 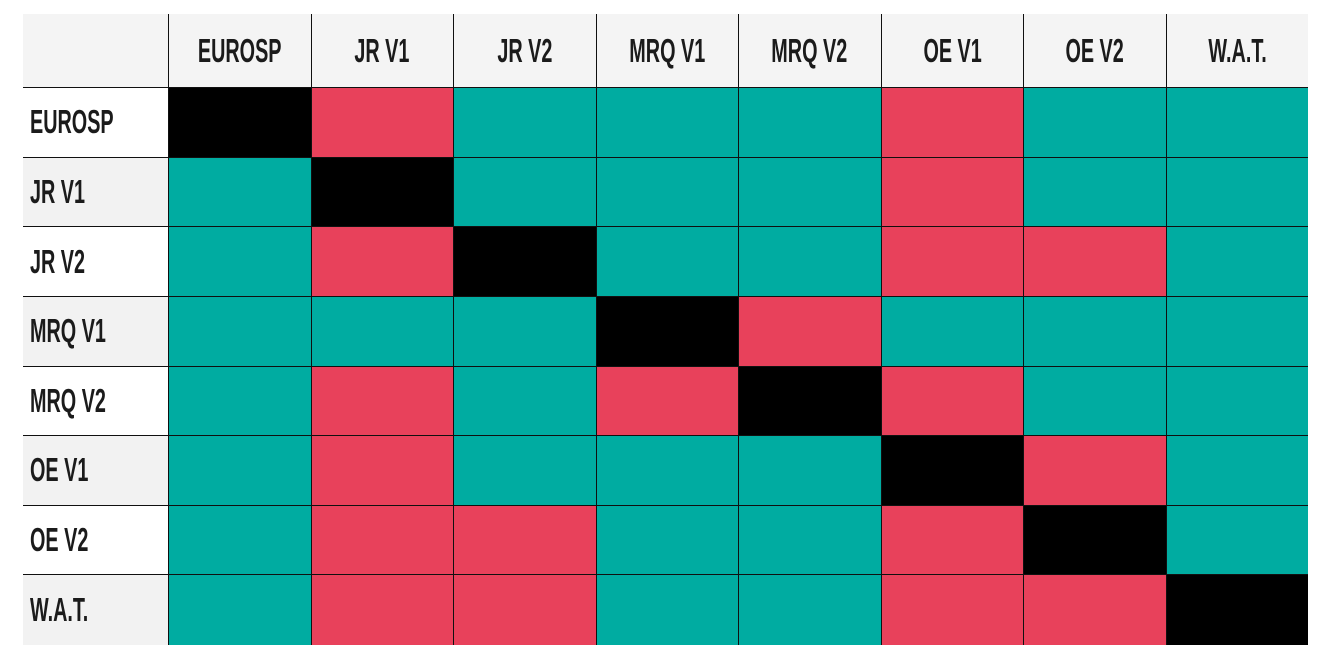 I want to click on row-header-label: MRQ V1, so click(x=68, y=331).